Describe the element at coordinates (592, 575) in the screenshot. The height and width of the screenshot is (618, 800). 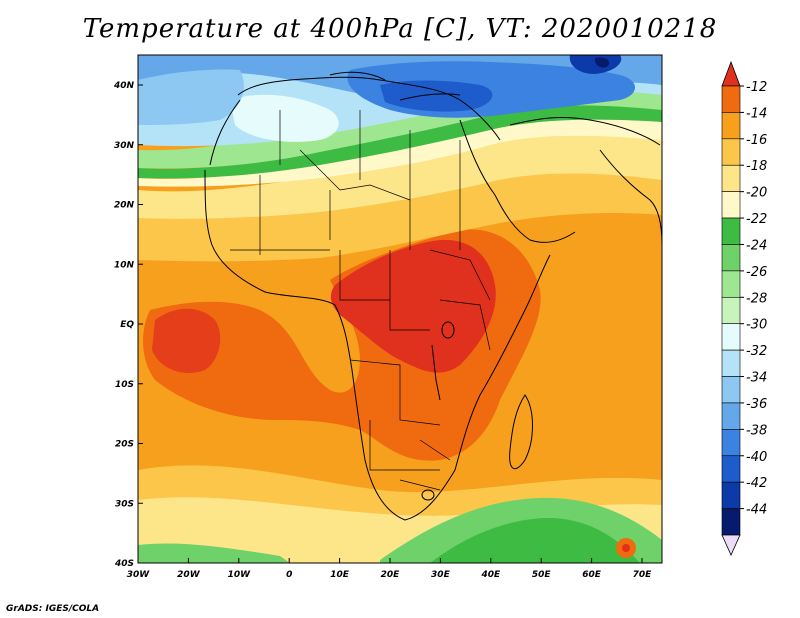
I see `lon-label: 60E` at that location.